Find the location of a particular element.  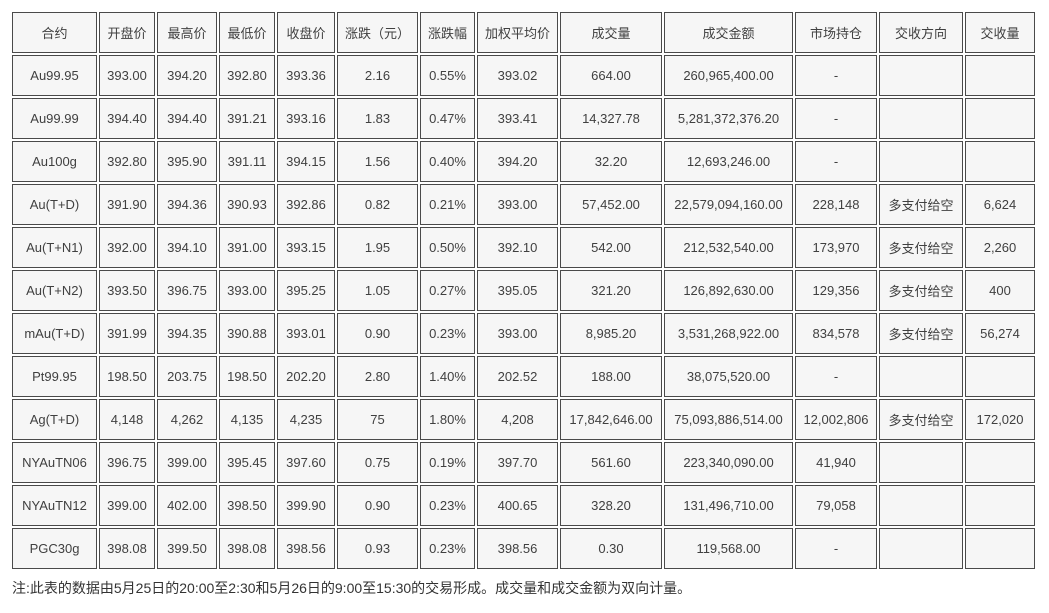

value-cell: 1.80% is located at coordinates (447, 419).